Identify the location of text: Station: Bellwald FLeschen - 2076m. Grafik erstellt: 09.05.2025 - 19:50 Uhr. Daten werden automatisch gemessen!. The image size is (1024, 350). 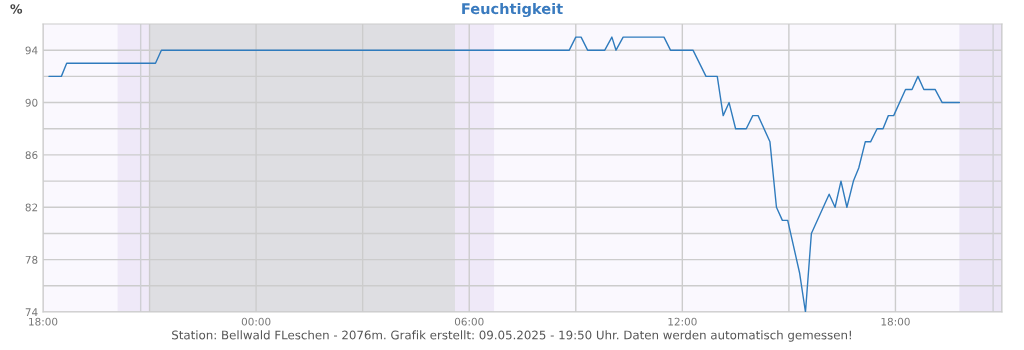
(511, 336).